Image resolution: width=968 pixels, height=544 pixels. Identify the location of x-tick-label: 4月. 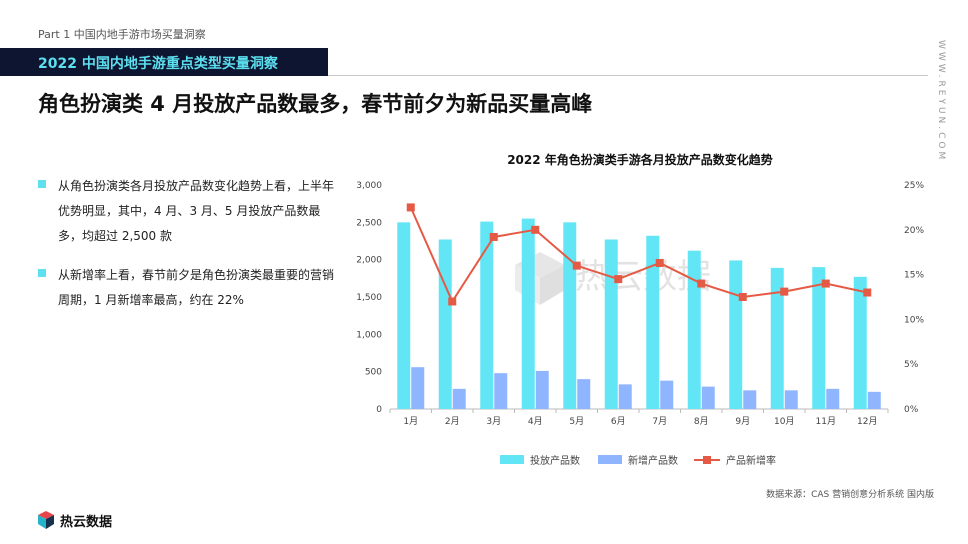
(535, 421).